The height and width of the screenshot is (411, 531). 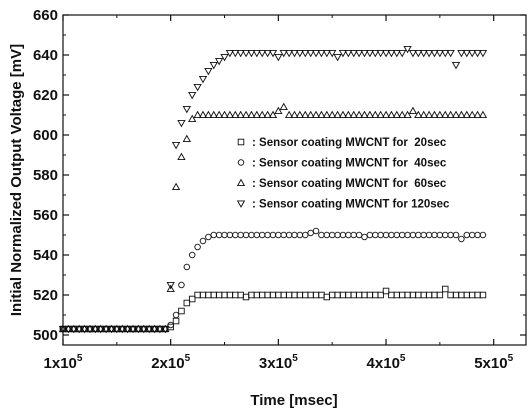 What do you see at coordinates (45, 15) in the screenshot?
I see `y-tick-label: 660` at bounding box center [45, 15].